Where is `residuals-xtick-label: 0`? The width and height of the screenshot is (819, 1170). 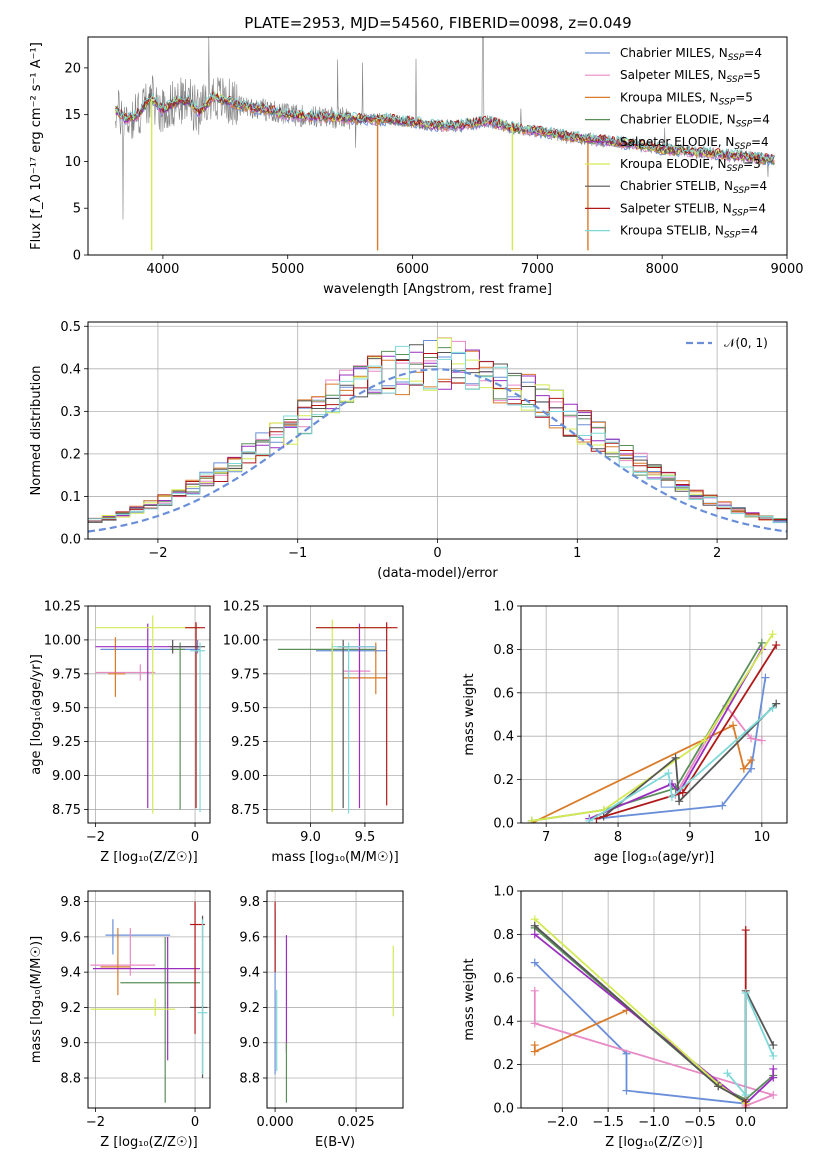
residuals-xtick-label: 0 is located at coordinates (437, 553).